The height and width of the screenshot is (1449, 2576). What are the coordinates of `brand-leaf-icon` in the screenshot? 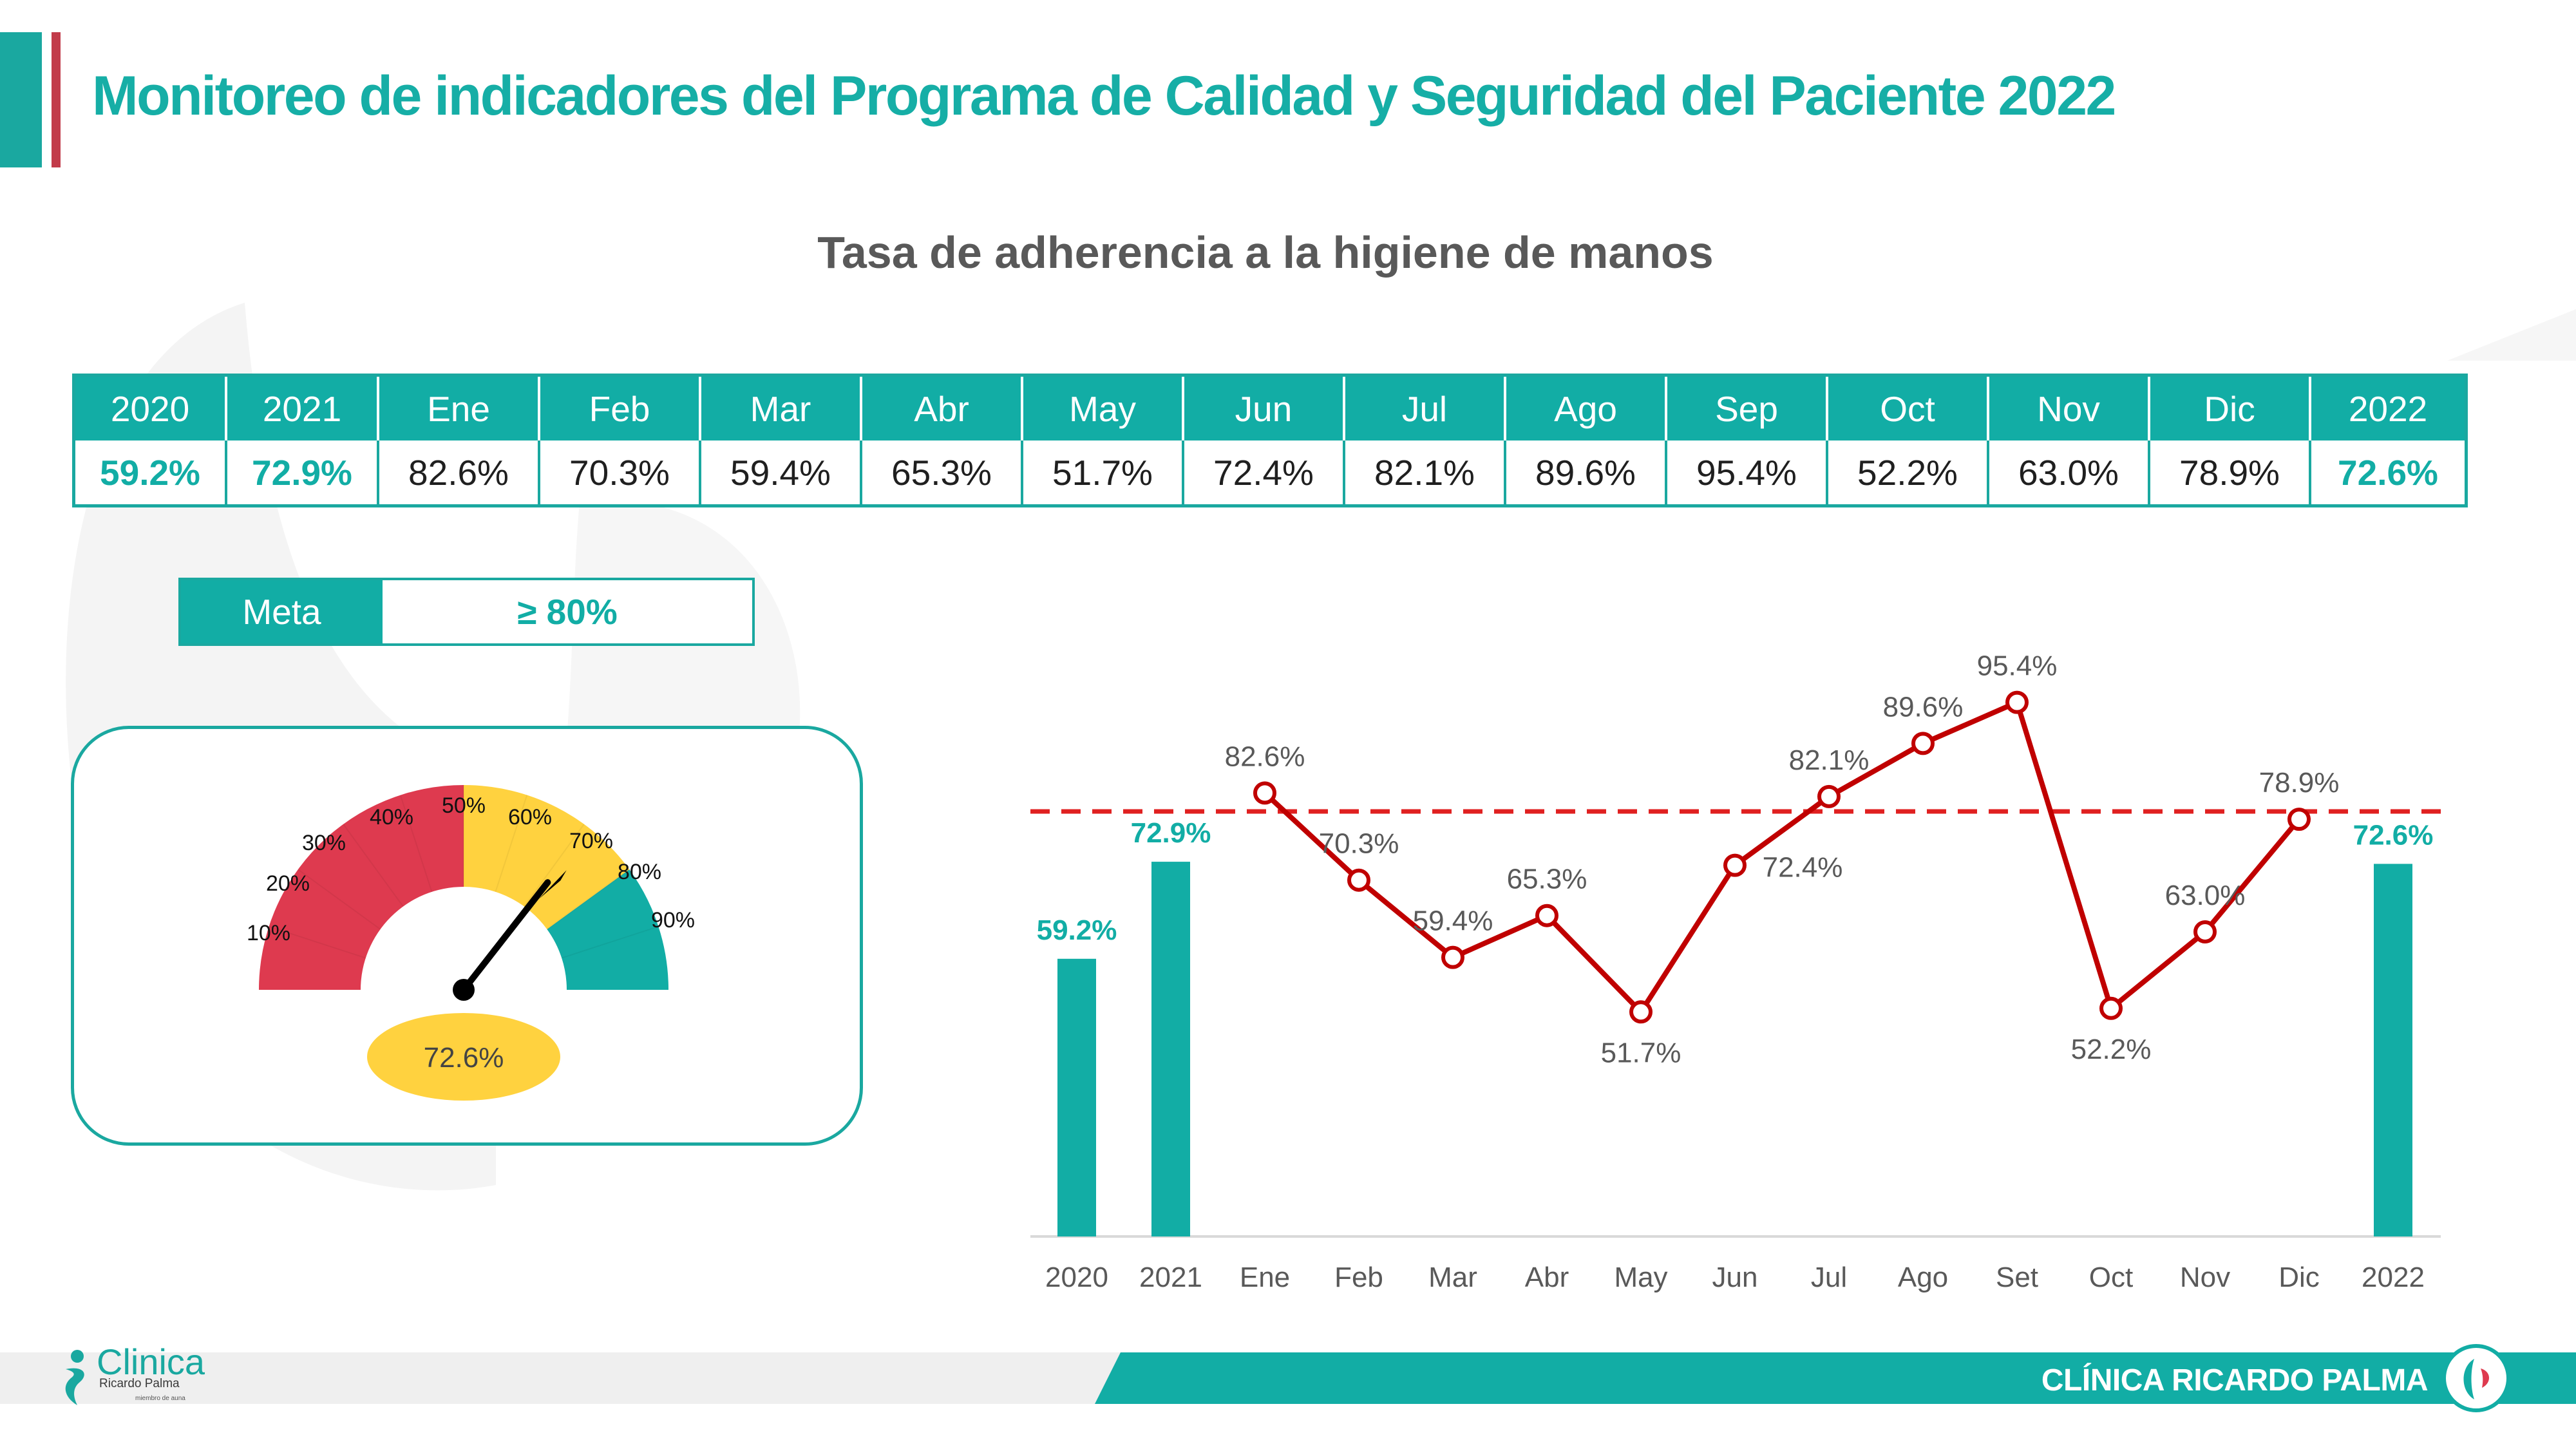 It's located at (2476, 1378).